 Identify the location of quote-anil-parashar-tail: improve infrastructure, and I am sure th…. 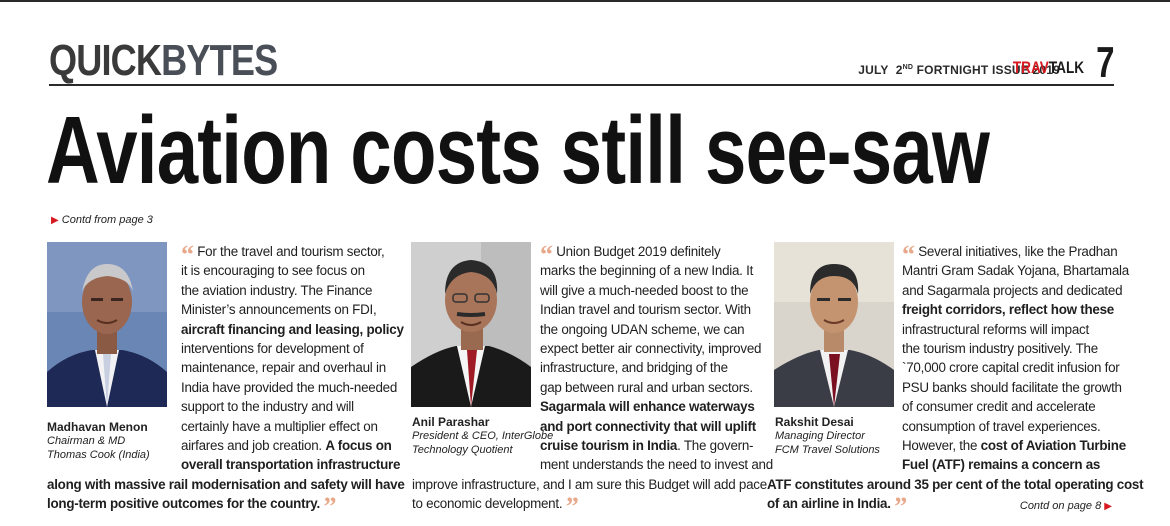
(589, 499).